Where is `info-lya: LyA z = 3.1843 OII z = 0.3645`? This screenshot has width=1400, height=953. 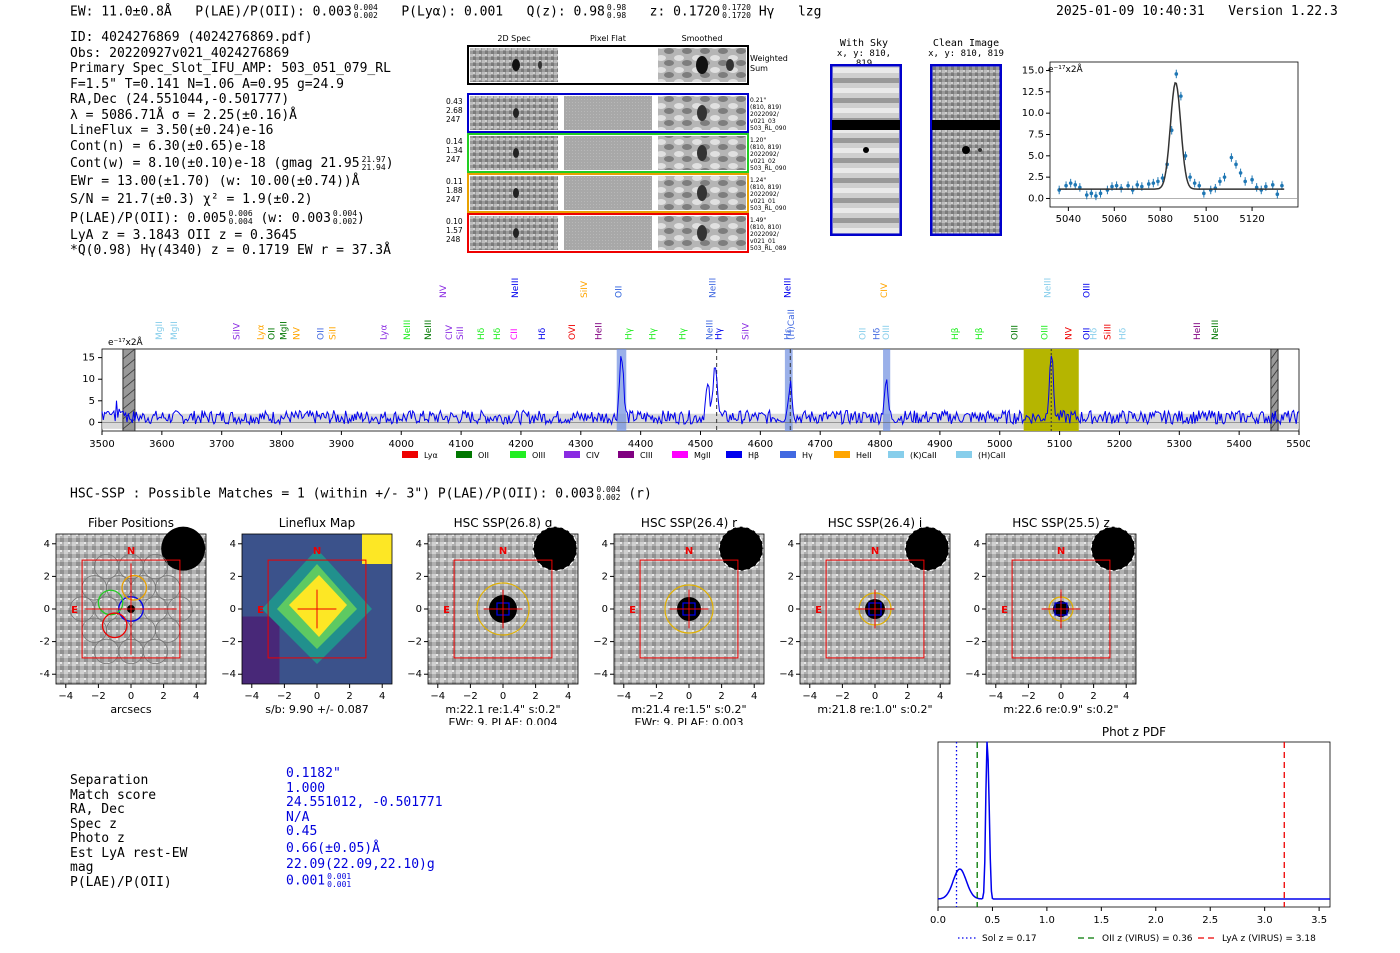
info-lya: LyA z = 3.1843 OII z = 0.3645 is located at coordinates (183, 235).